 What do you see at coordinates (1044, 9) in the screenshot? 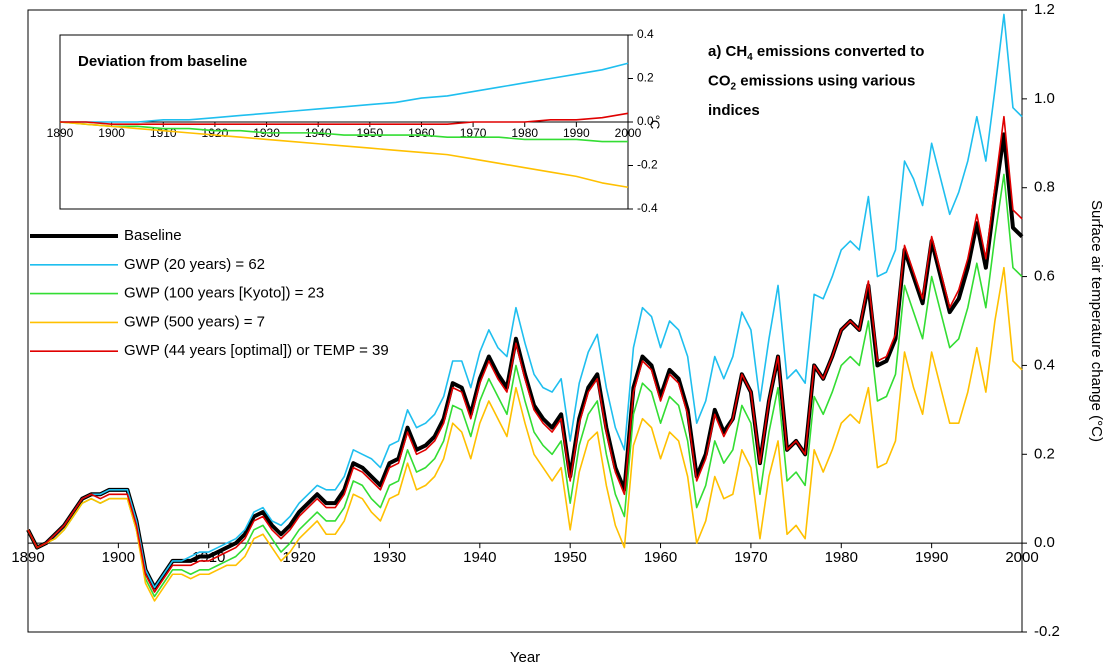
I see `y-tick-label: 1.2` at bounding box center [1044, 9].